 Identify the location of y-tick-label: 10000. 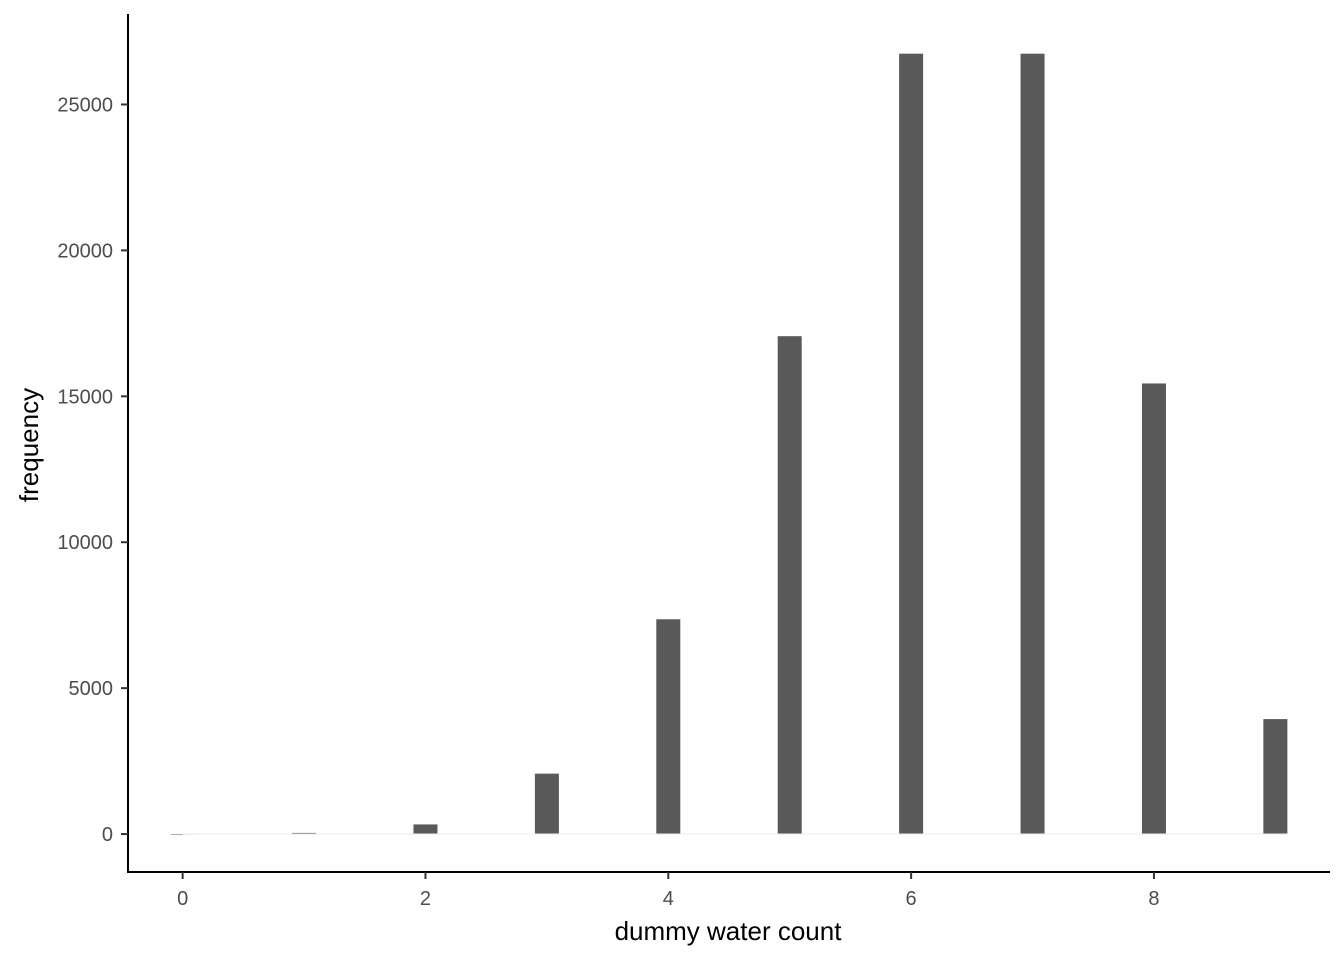
(85, 543).